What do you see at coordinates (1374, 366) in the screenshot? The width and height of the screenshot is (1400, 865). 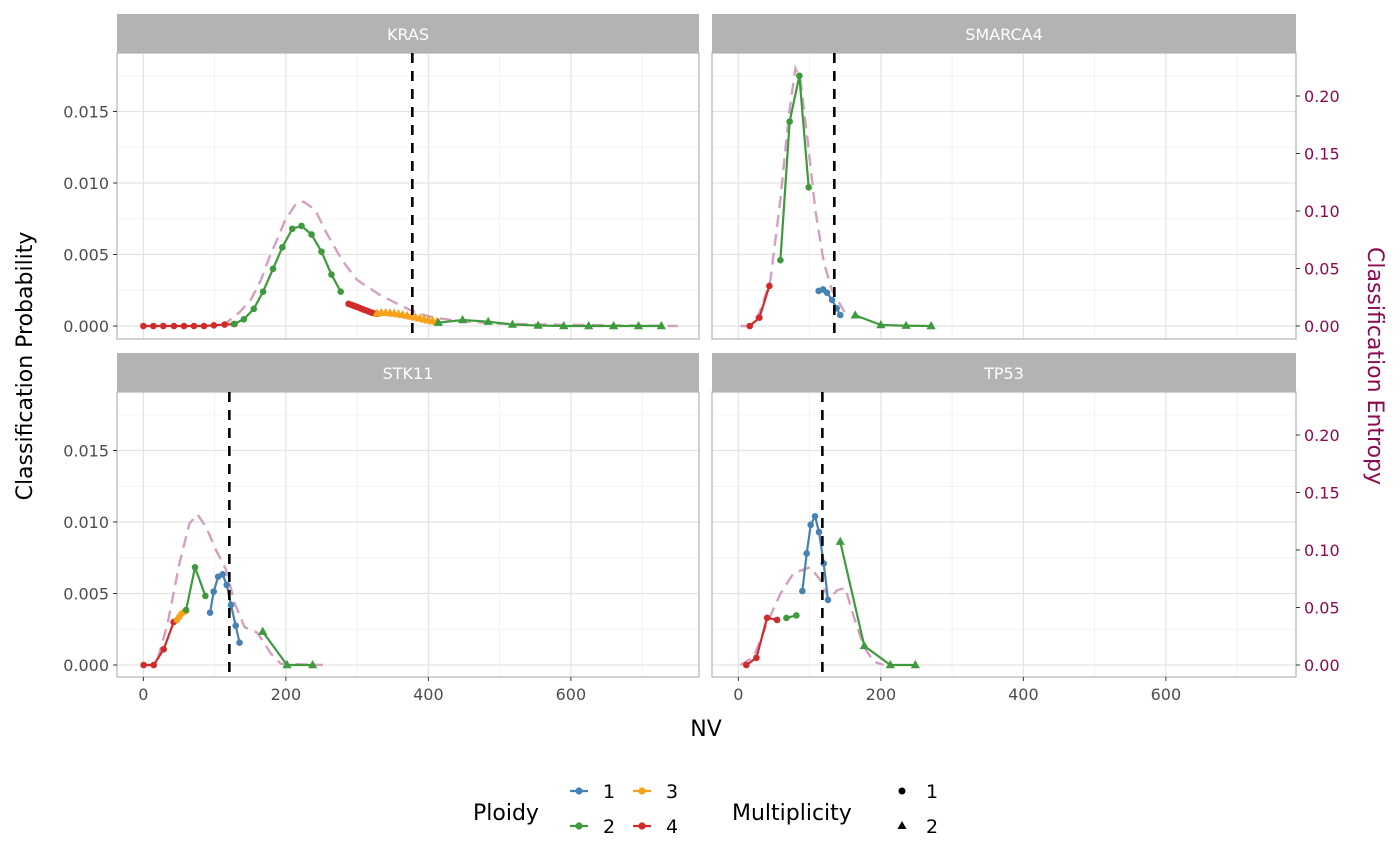 I see `y-axis-secondary-title: Classification Entropy` at bounding box center [1374, 366].